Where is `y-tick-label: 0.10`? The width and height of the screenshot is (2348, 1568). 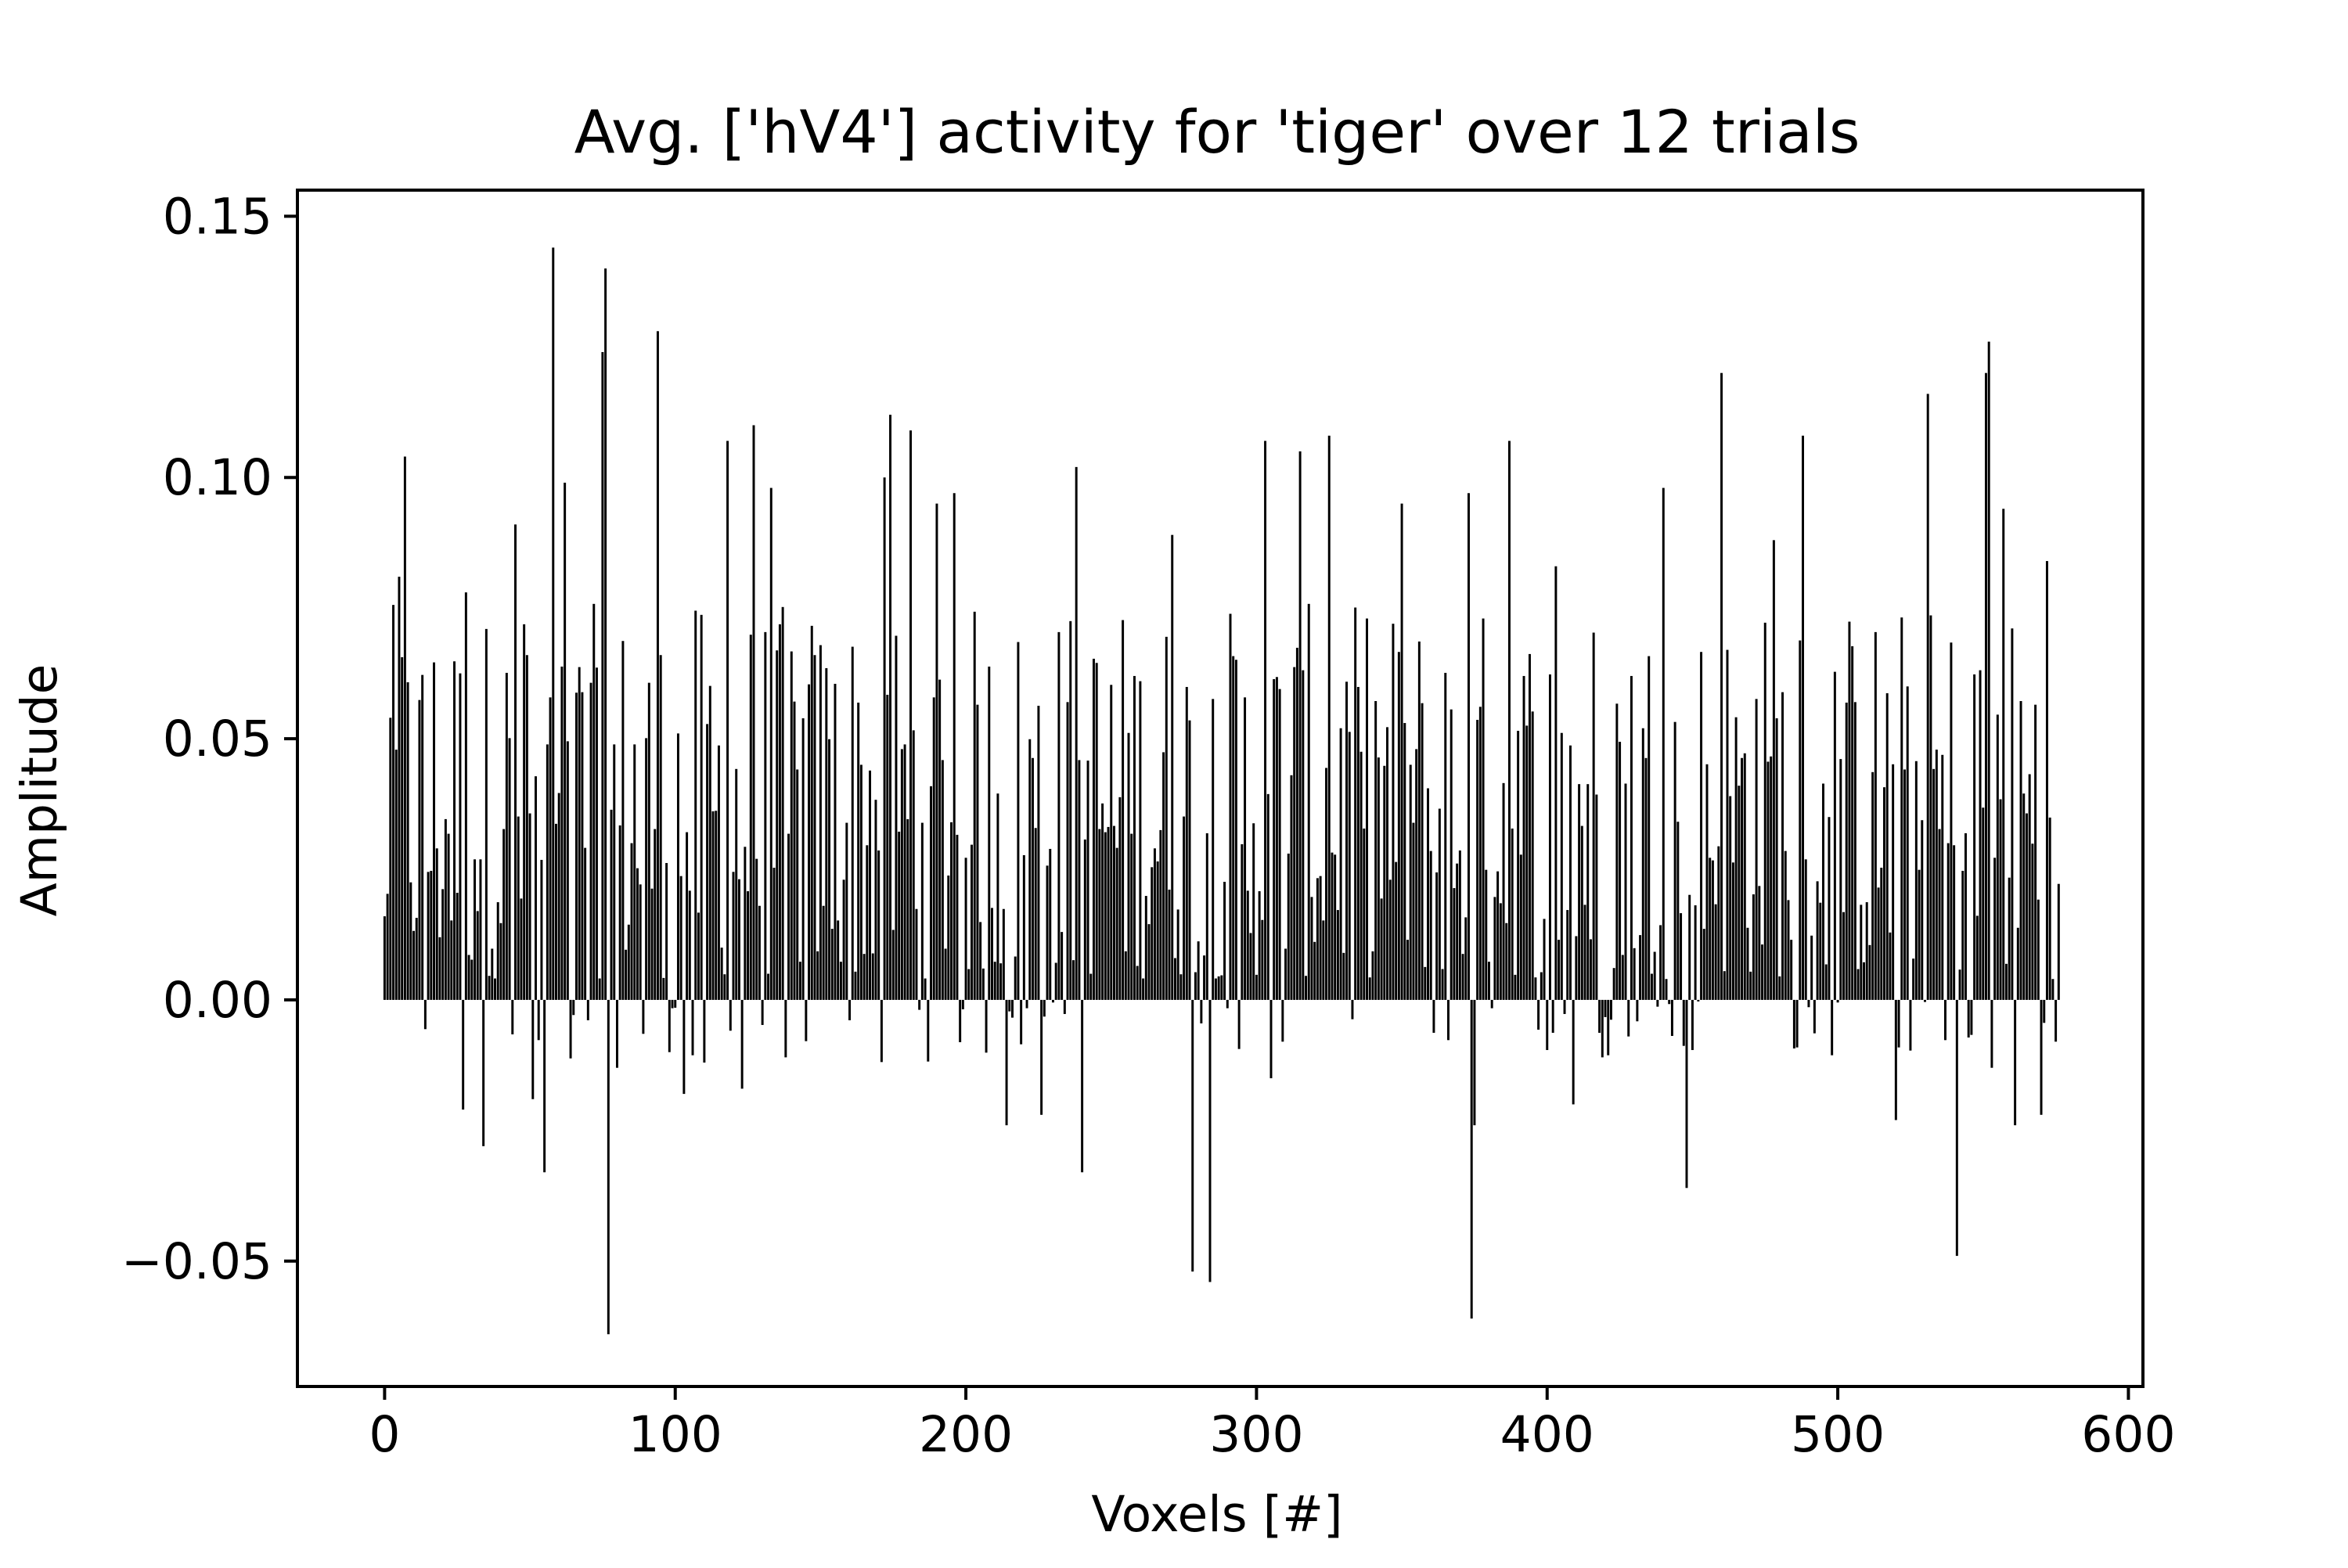
y-tick-label: 0.10 is located at coordinates (217, 478).